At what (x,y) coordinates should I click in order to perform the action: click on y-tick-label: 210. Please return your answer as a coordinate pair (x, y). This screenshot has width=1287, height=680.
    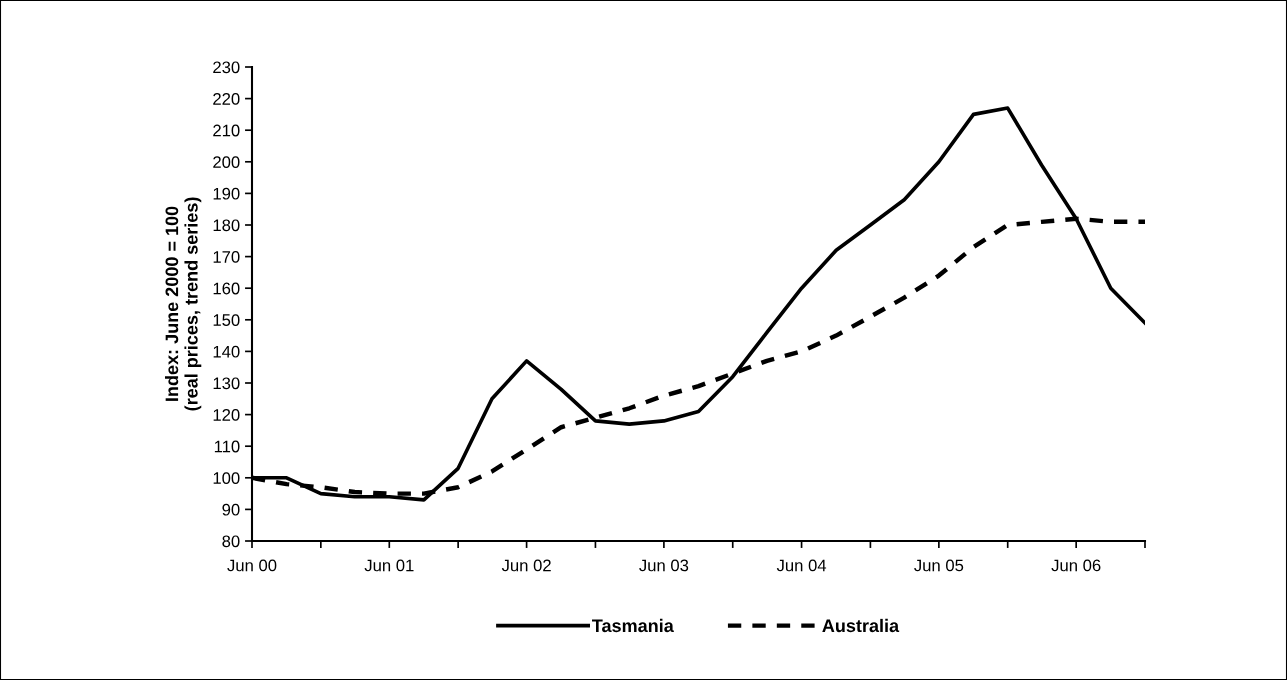
    Looking at the image, I should click on (226, 130).